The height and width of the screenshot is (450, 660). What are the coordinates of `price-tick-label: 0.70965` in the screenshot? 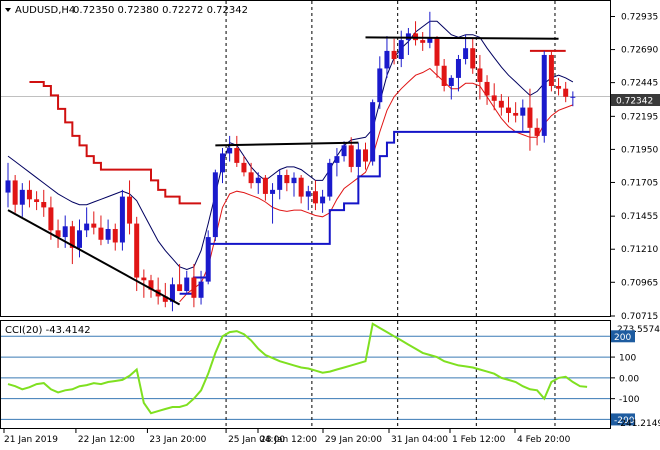 It's located at (639, 283).